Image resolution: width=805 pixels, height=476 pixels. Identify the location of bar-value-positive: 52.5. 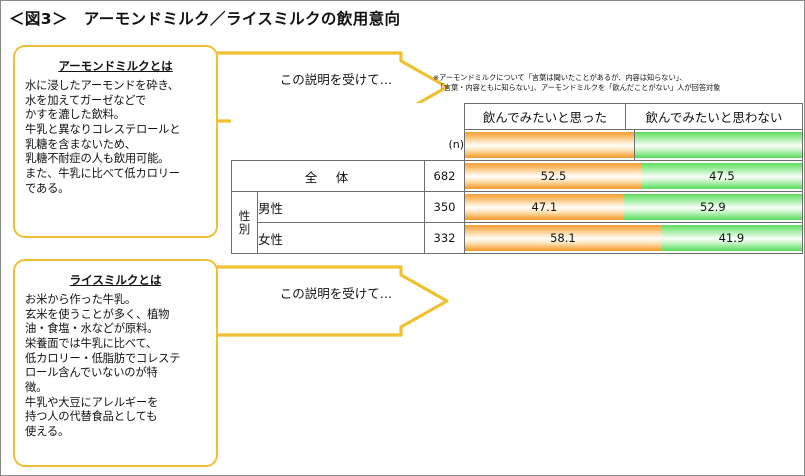
(553, 176).